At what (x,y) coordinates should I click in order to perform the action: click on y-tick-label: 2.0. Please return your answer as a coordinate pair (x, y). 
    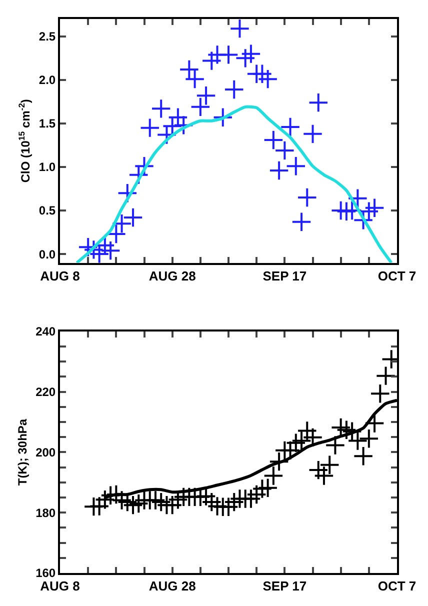
    Looking at the image, I should click on (47, 80).